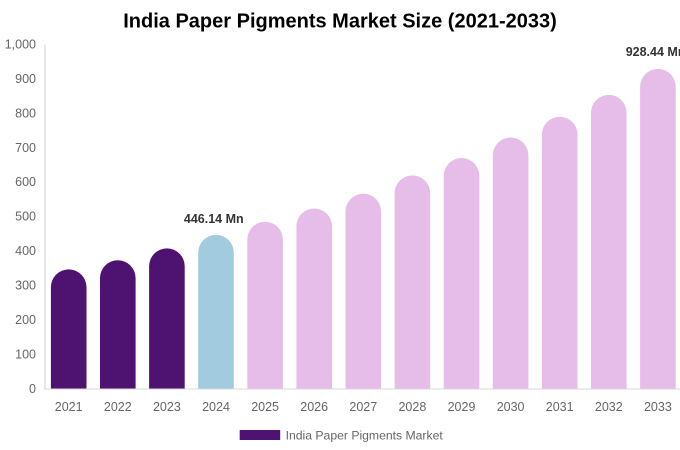  What do you see at coordinates (658, 407) in the screenshot?
I see `svg-text: 2033` at bounding box center [658, 407].